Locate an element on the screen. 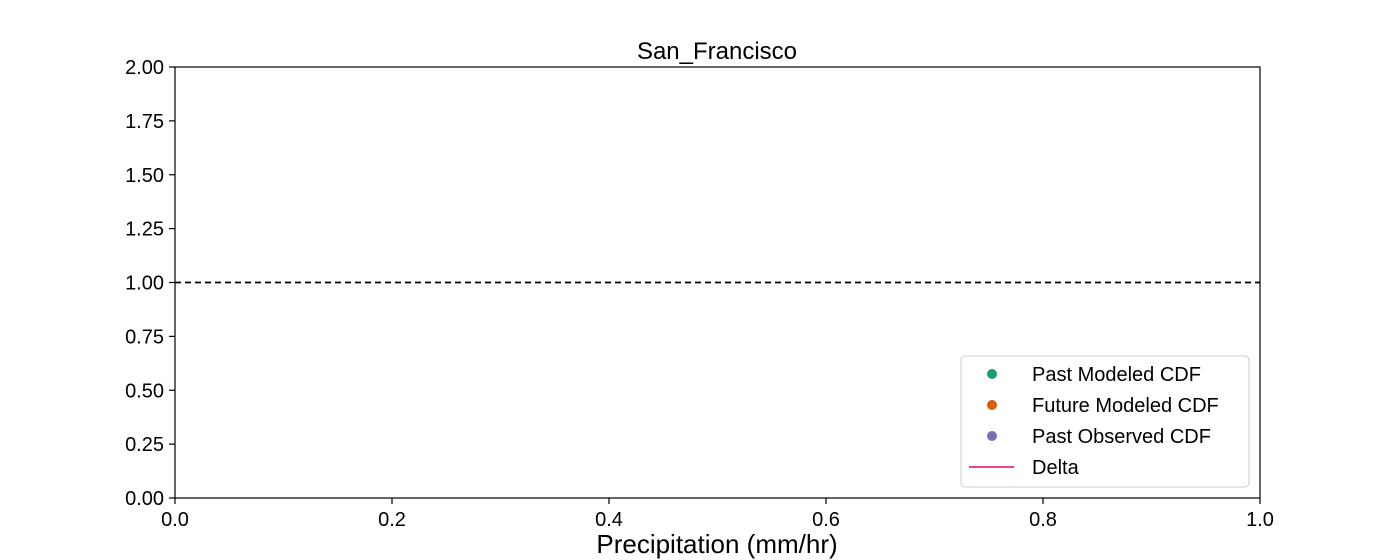 This screenshot has height=560, width=1400. x-tick-label: 1.0 is located at coordinates (1260, 520).